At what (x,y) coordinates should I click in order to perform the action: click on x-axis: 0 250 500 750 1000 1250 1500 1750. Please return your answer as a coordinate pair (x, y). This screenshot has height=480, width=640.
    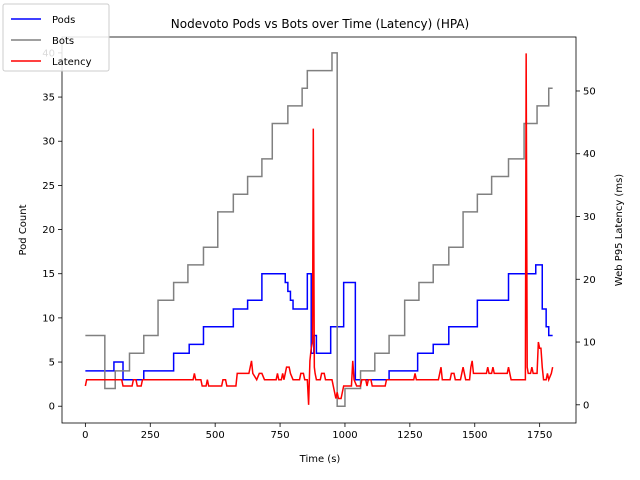
    Looking at the image, I should click on (317, 432).